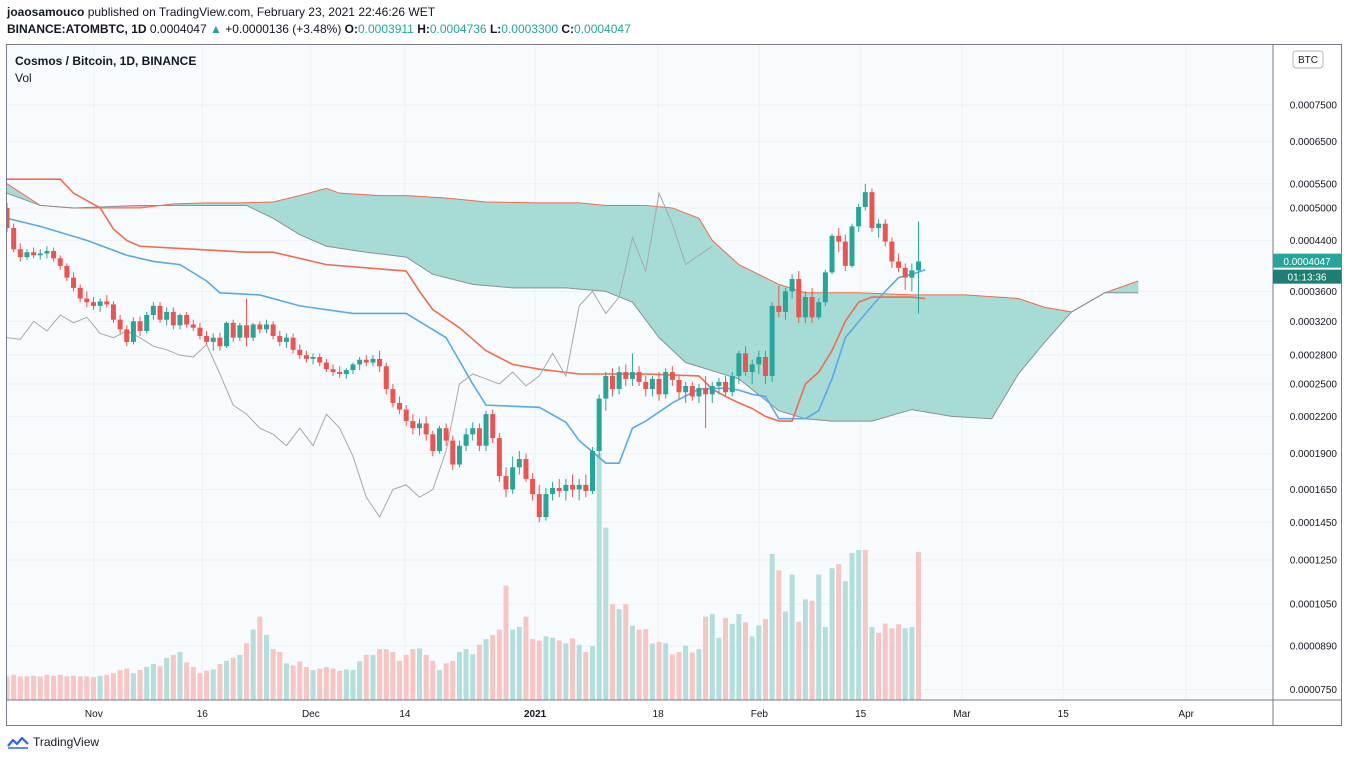 The height and width of the screenshot is (762, 1348). Describe the element at coordinates (640, 714) in the screenshot. I see `time-axis: Nov 16 Dec 14 2021 18 Feb 15 Mar 15 Apr` at that location.